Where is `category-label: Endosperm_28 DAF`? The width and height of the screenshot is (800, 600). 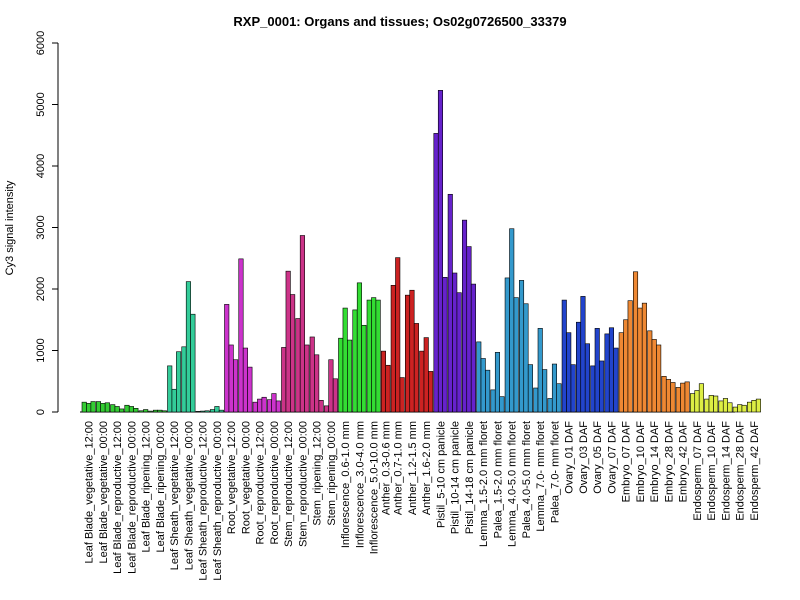
category-label: Endosperm_28 DAF is located at coordinates (741, 471).